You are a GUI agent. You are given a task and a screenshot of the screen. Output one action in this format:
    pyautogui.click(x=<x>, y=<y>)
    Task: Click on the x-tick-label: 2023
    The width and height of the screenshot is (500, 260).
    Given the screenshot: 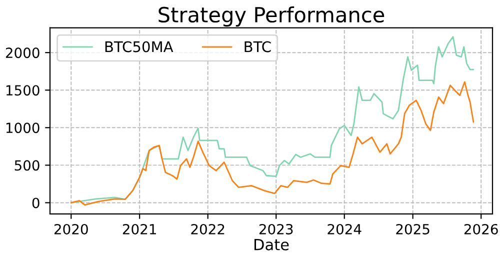 What is the action you would take?
    pyautogui.click(x=276, y=229)
    